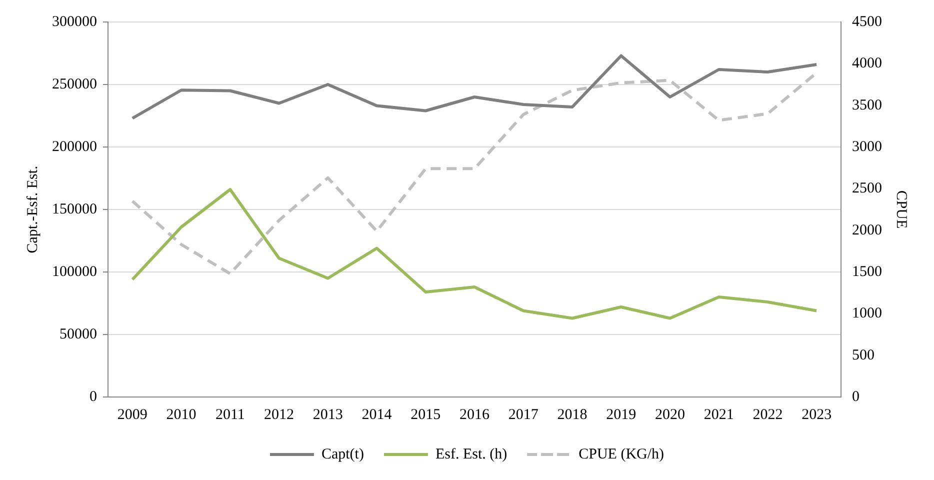  I want to click on y2-tick-label: 4000, so click(867, 64).